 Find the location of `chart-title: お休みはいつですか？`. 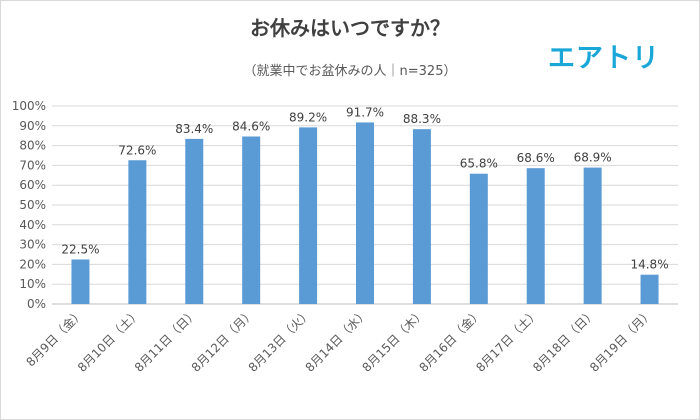

chart-title: お休みはいつですか？ is located at coordinates (350, 28).